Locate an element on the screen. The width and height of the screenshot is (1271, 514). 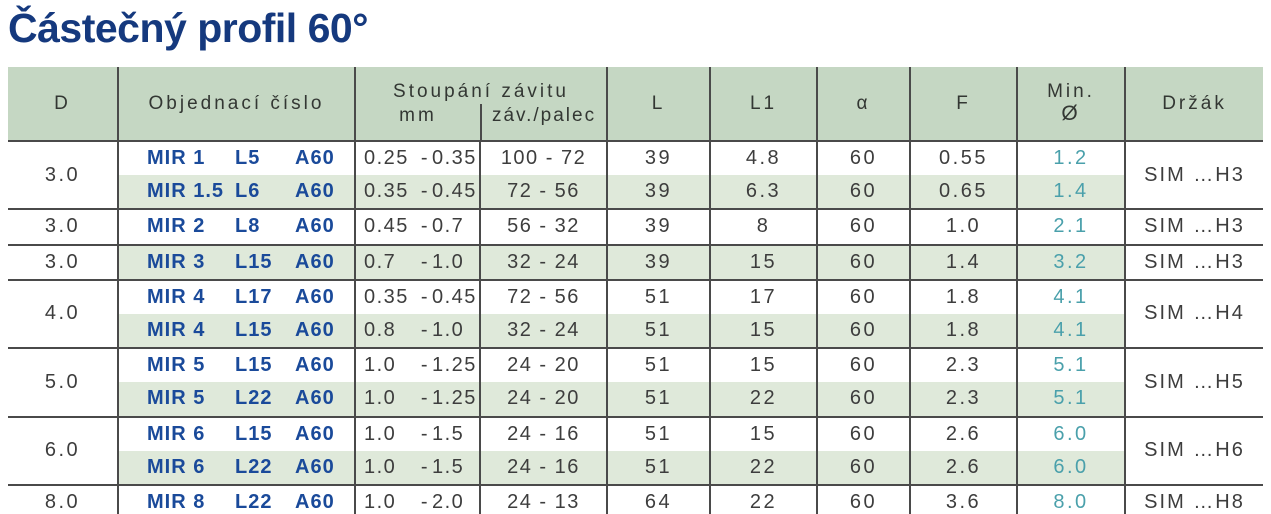
pitch-mm-min: 0.25 is located at coordinates (386, 158).